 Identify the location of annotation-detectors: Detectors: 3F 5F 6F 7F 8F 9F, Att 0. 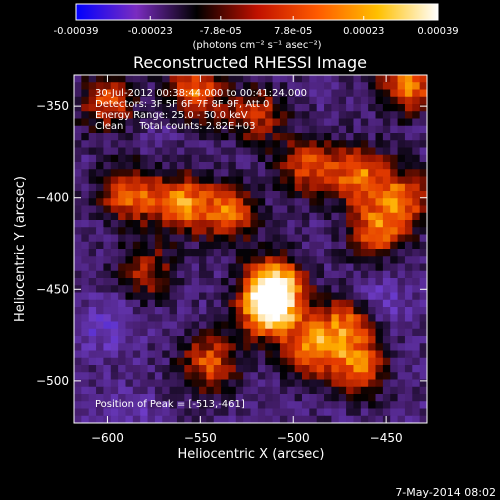
(182, 104).